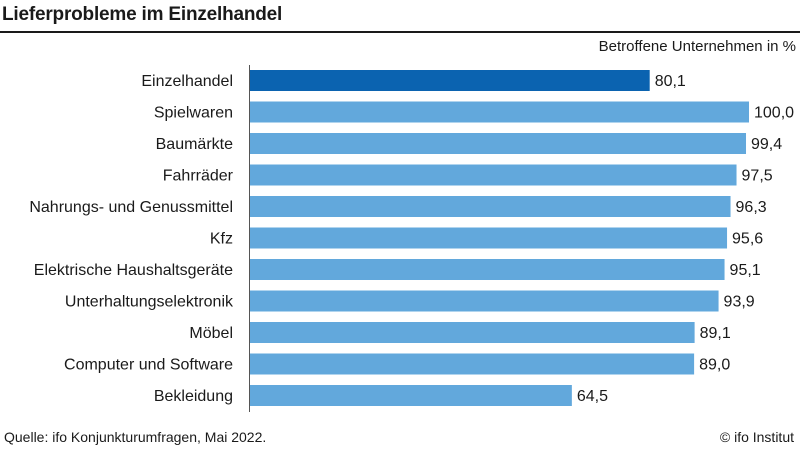 The height and width of the screenshot is (450, 800). I want to click on category-label-8: Möbel, so click(211, 333).